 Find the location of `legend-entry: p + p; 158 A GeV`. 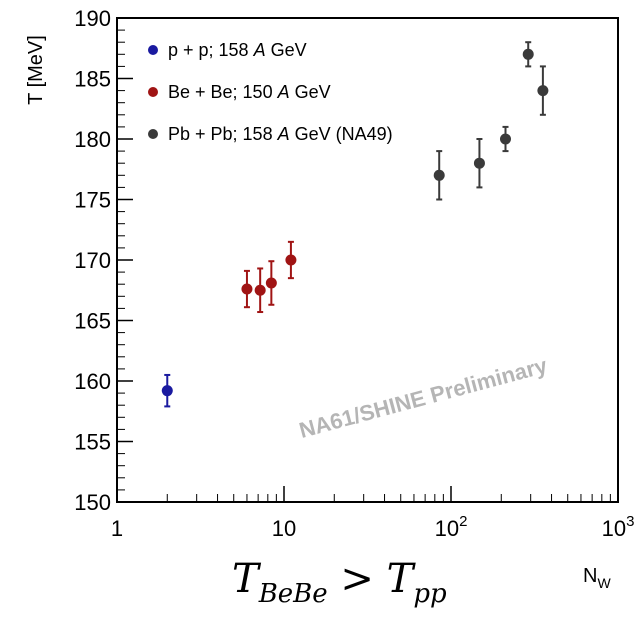

legend-entry: p + p; 158 A GeV is located at coordinates (237, 50).